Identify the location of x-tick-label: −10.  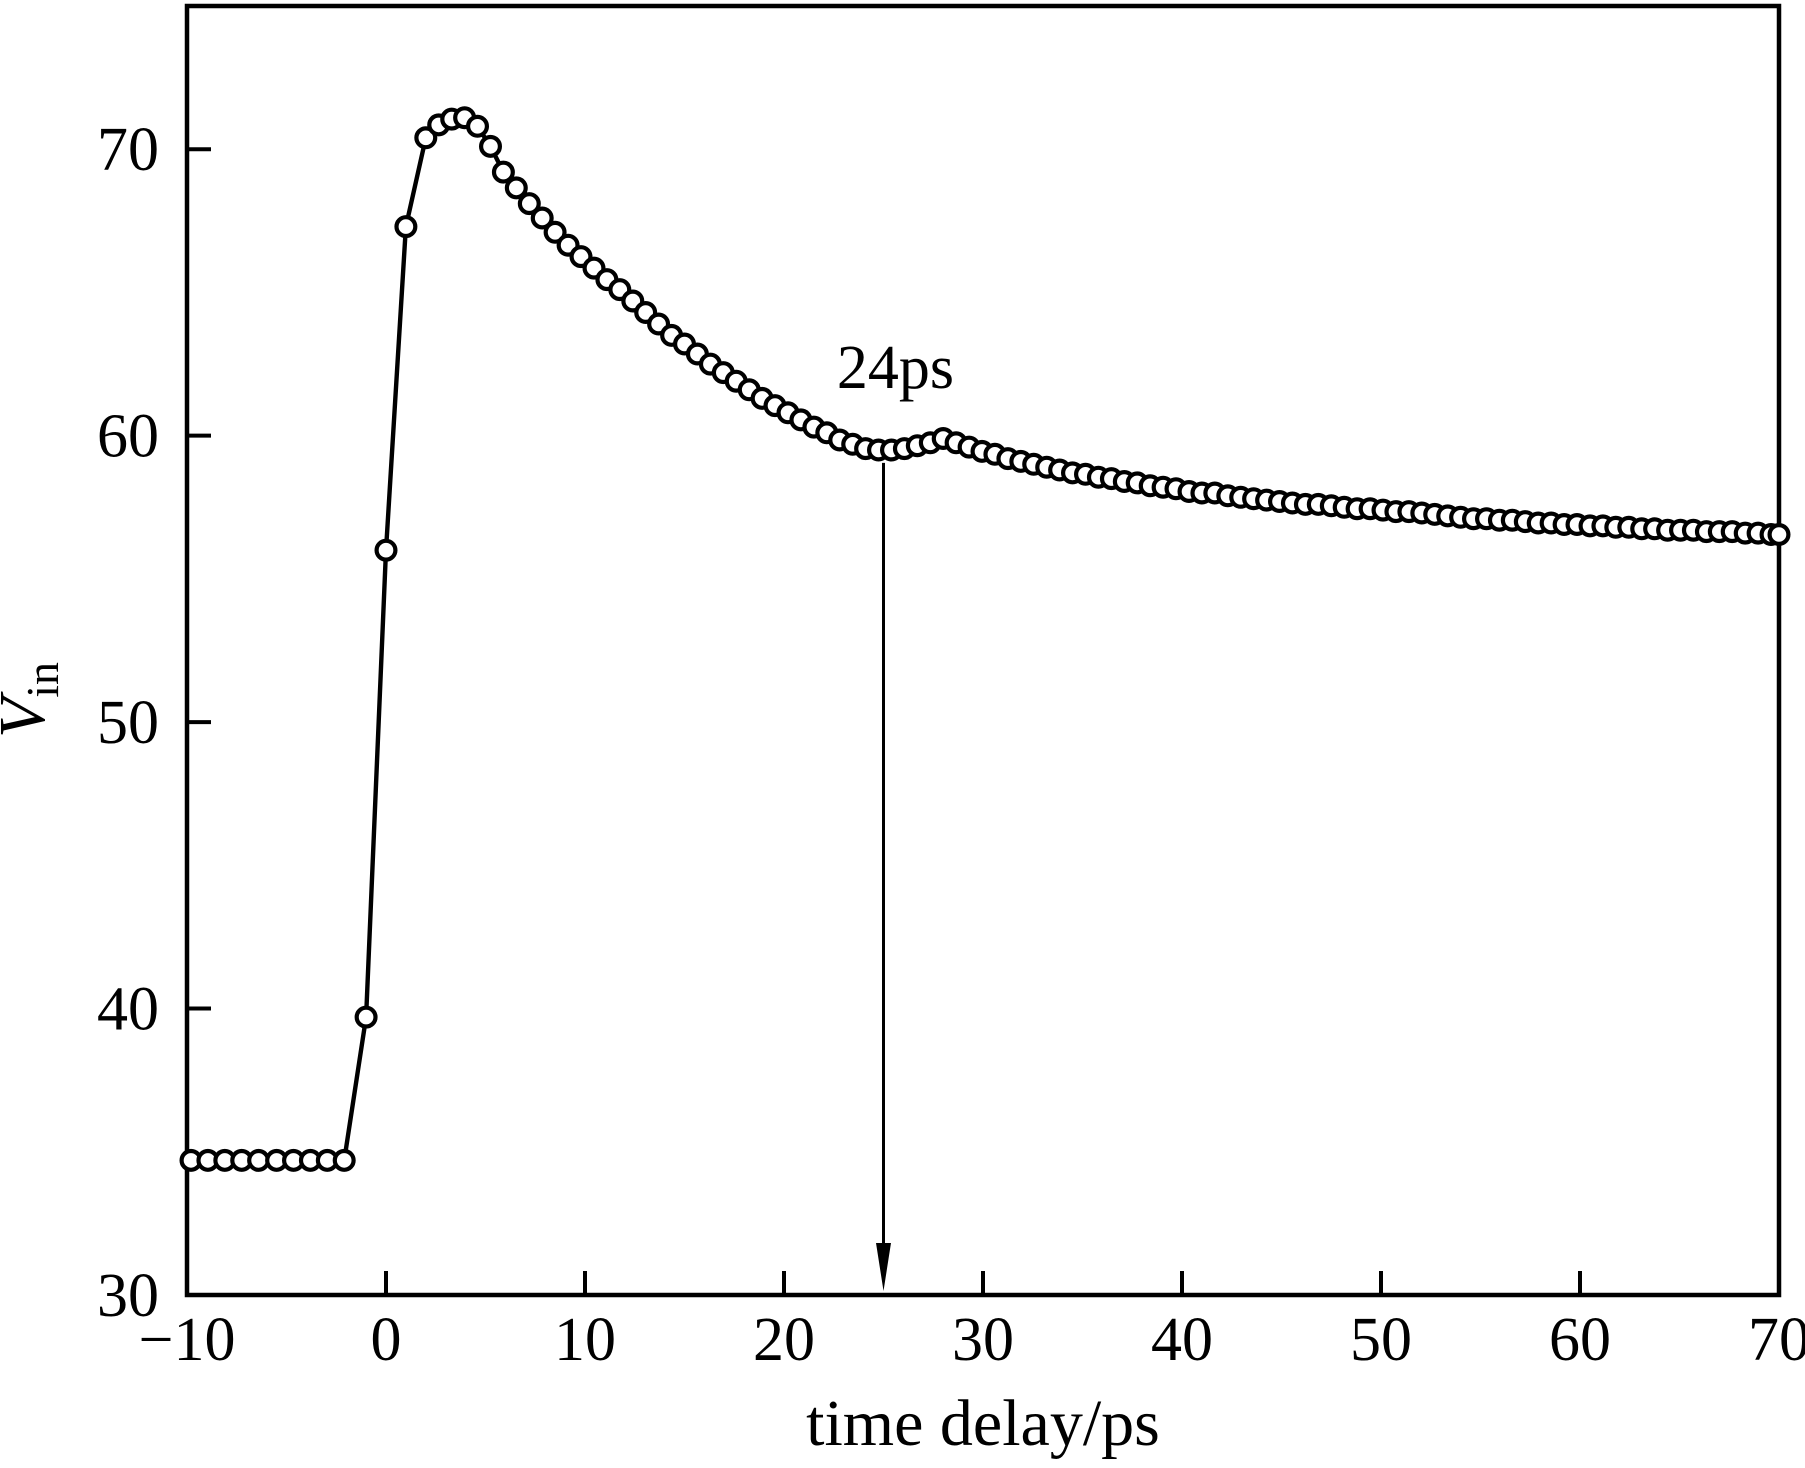
(187, 1340).